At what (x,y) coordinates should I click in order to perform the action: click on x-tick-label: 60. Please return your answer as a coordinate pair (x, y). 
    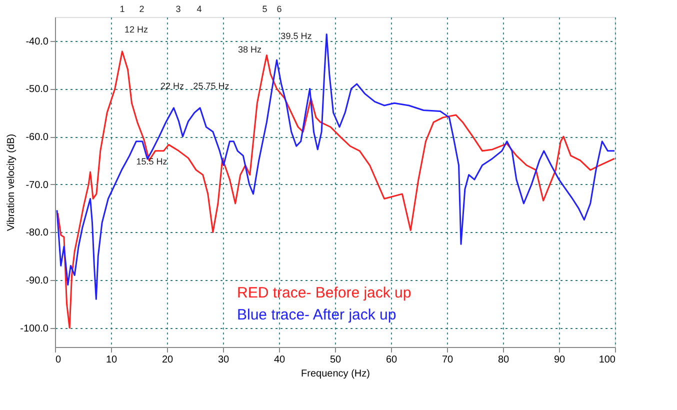
    Looking at the image, I should click on (392, 360).